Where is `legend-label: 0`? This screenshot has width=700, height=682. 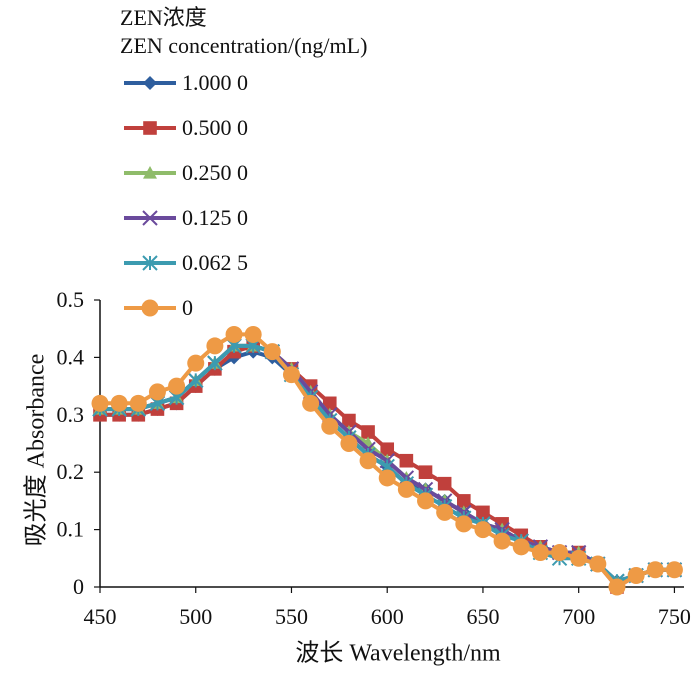 legend-label: 0 is located at coordinates (187, 307).